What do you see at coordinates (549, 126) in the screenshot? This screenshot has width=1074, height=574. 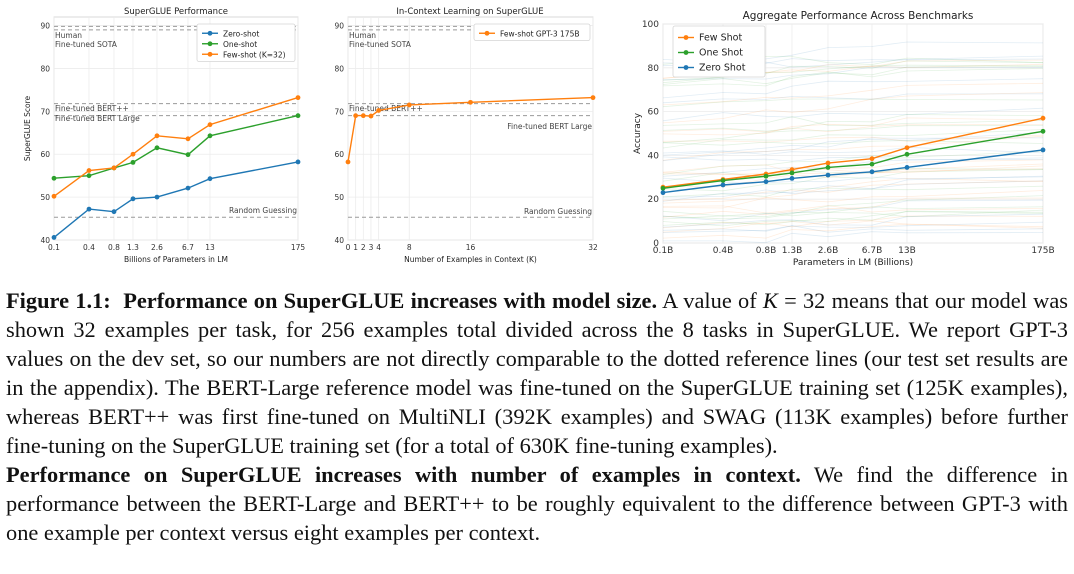 I see `reference-label-fine-tuned-bert-large: Fine-tuned BERT Large` at bounding box center [549, 126].